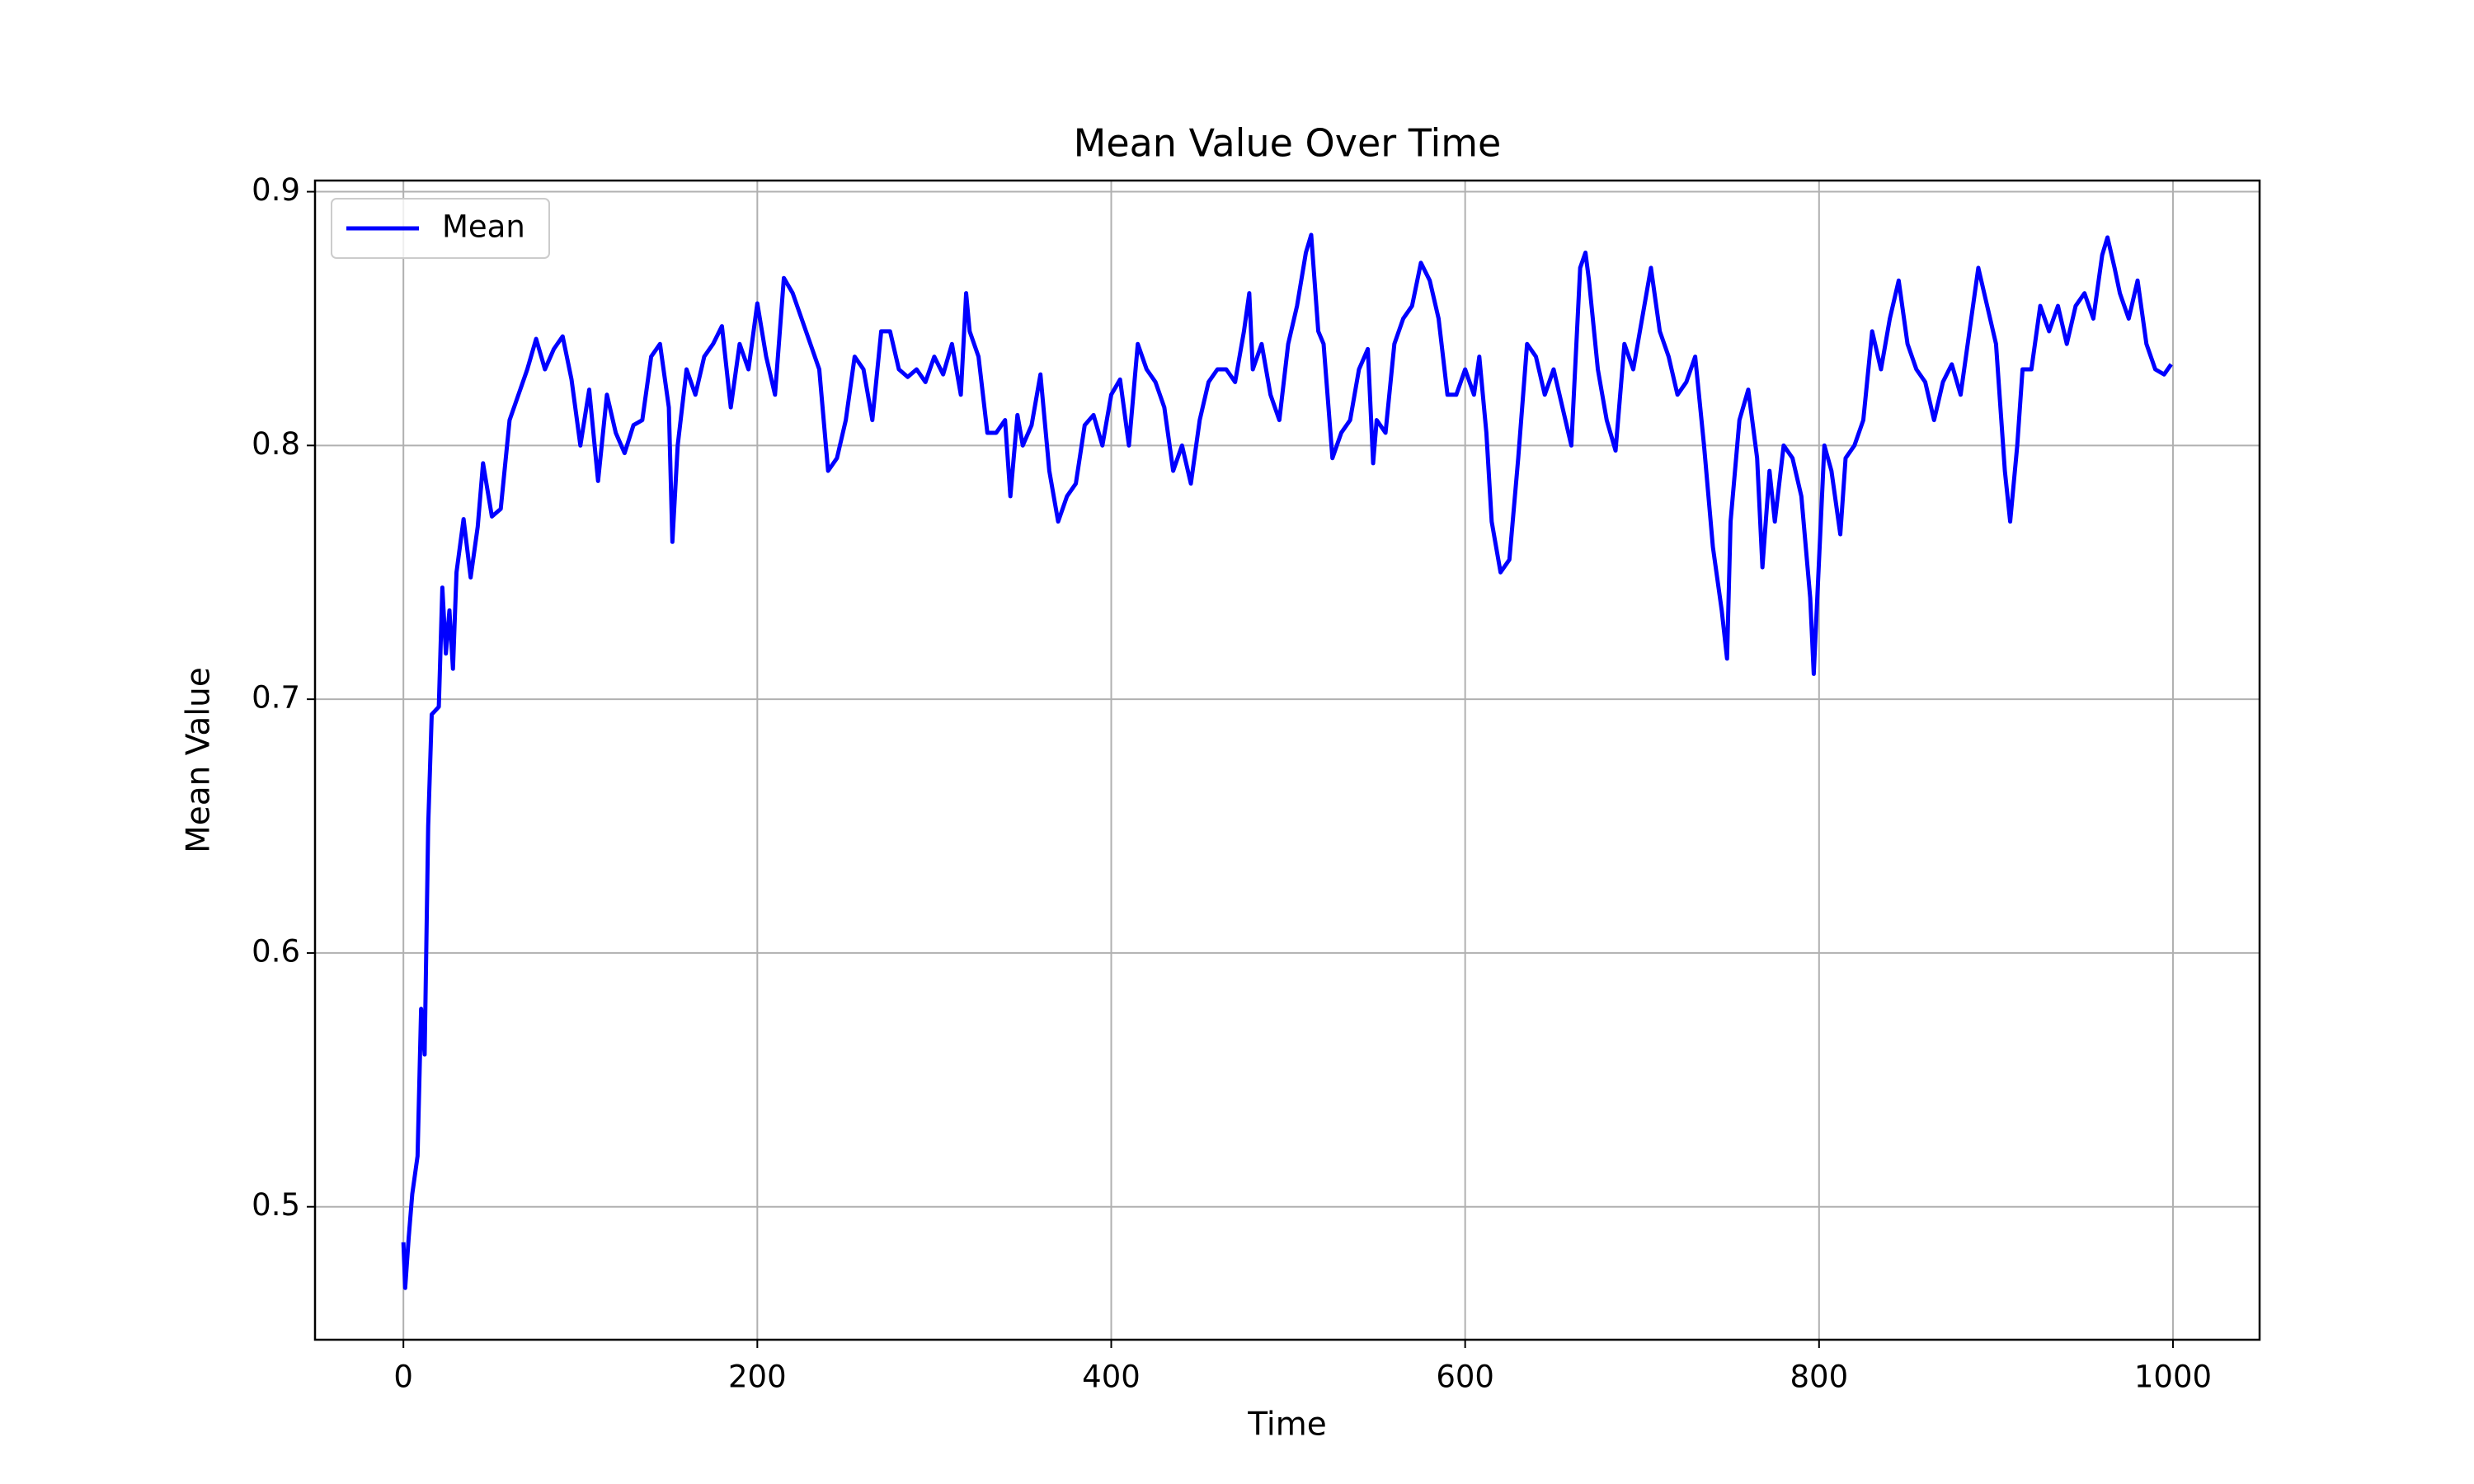 The height and width of the screenshot is (1484, 2474). I want to click on y-tick-label: 0.8, so click(276, 444).